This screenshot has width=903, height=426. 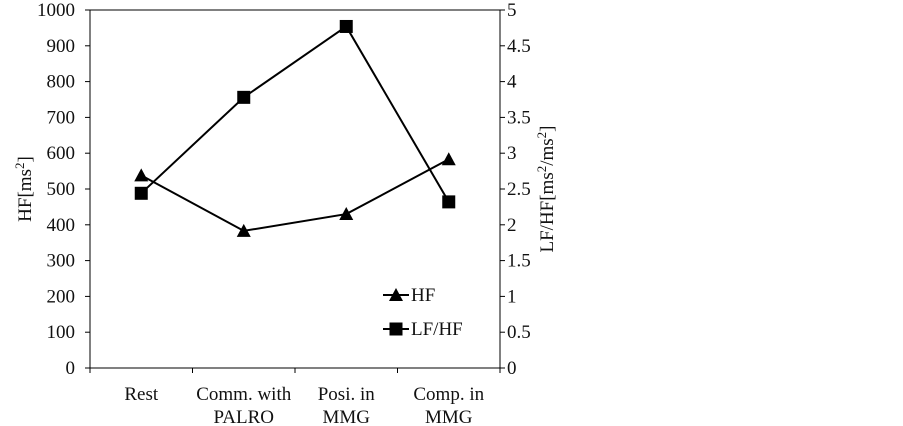 I want to click on right-axis-title-part: /ms, so click(x=547, y=151).